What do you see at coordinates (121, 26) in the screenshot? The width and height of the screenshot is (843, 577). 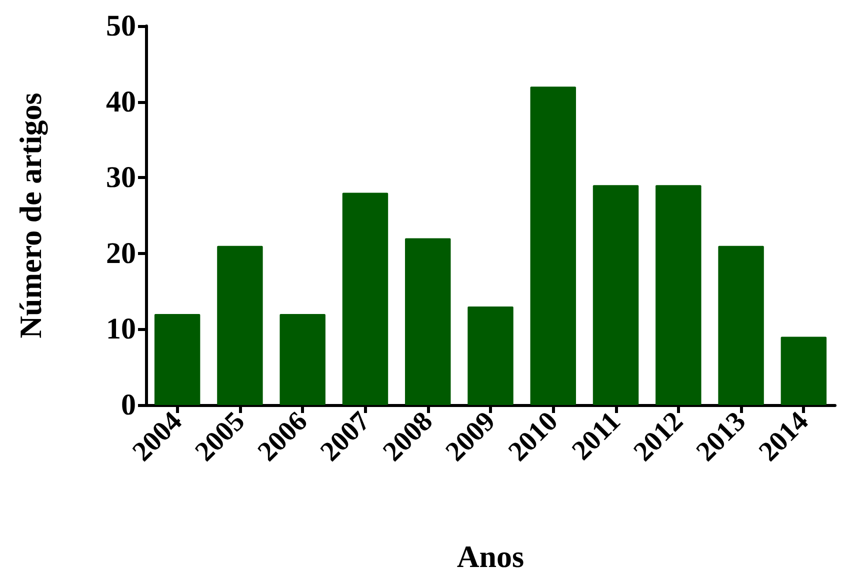 I see `y-tick-label: 50` at bounding box center [121, 26].